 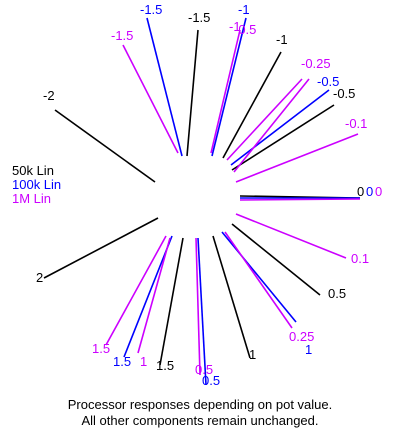 What do you see at coordinates (301, 336) in the screenshot?
I see `ray-label-1m-0p25: 0.25` at bounding box center [301, 336].